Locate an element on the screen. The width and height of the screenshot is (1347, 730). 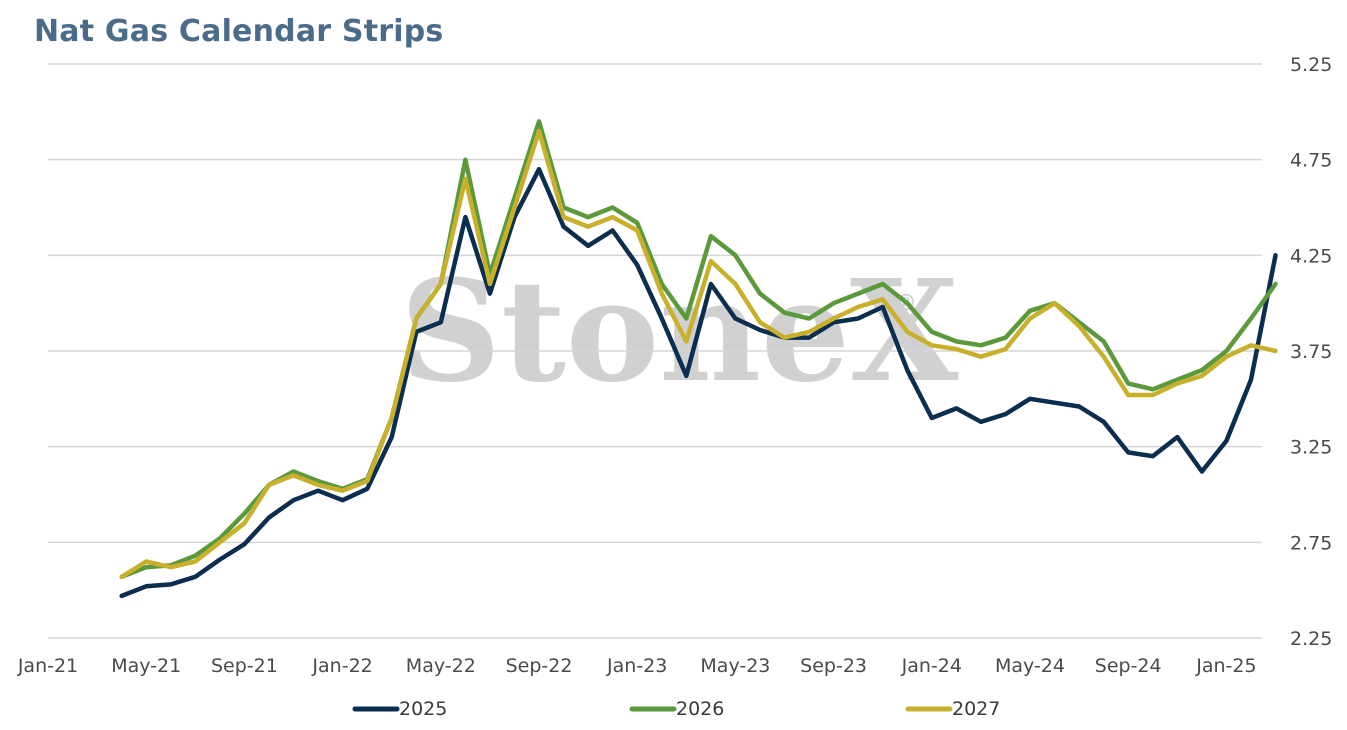
x-tick-label: Jan-25 is located at coordinates (1225, 666).